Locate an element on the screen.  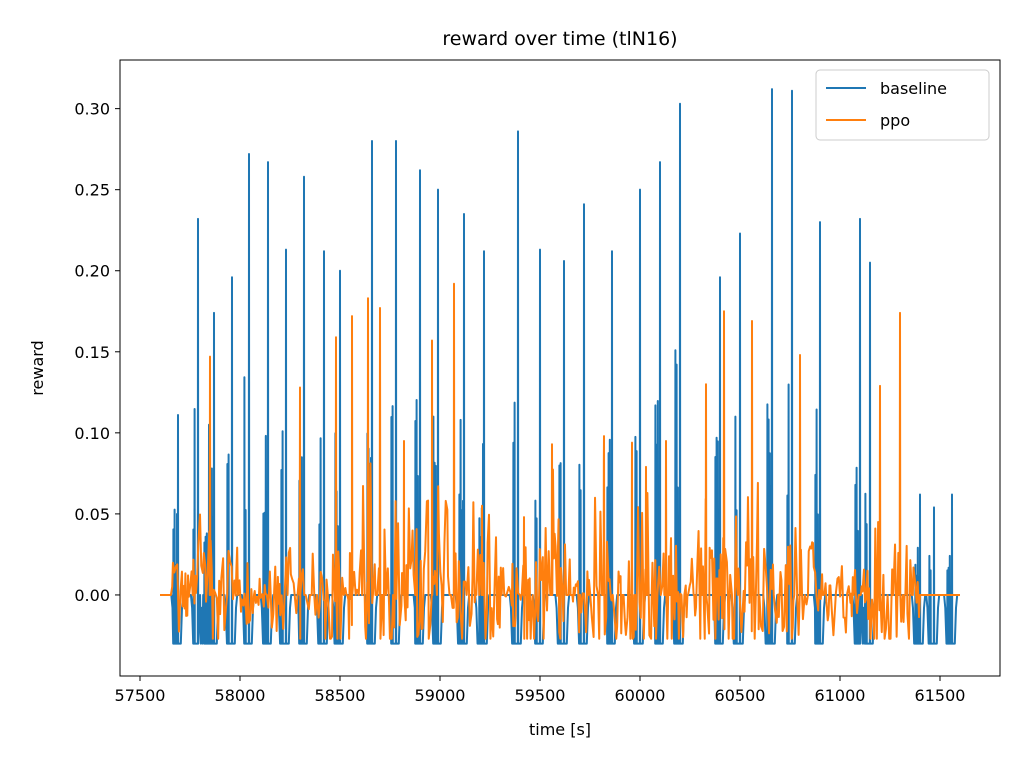
legend-label-baseline: baseline is located at coordinates (913, 88).